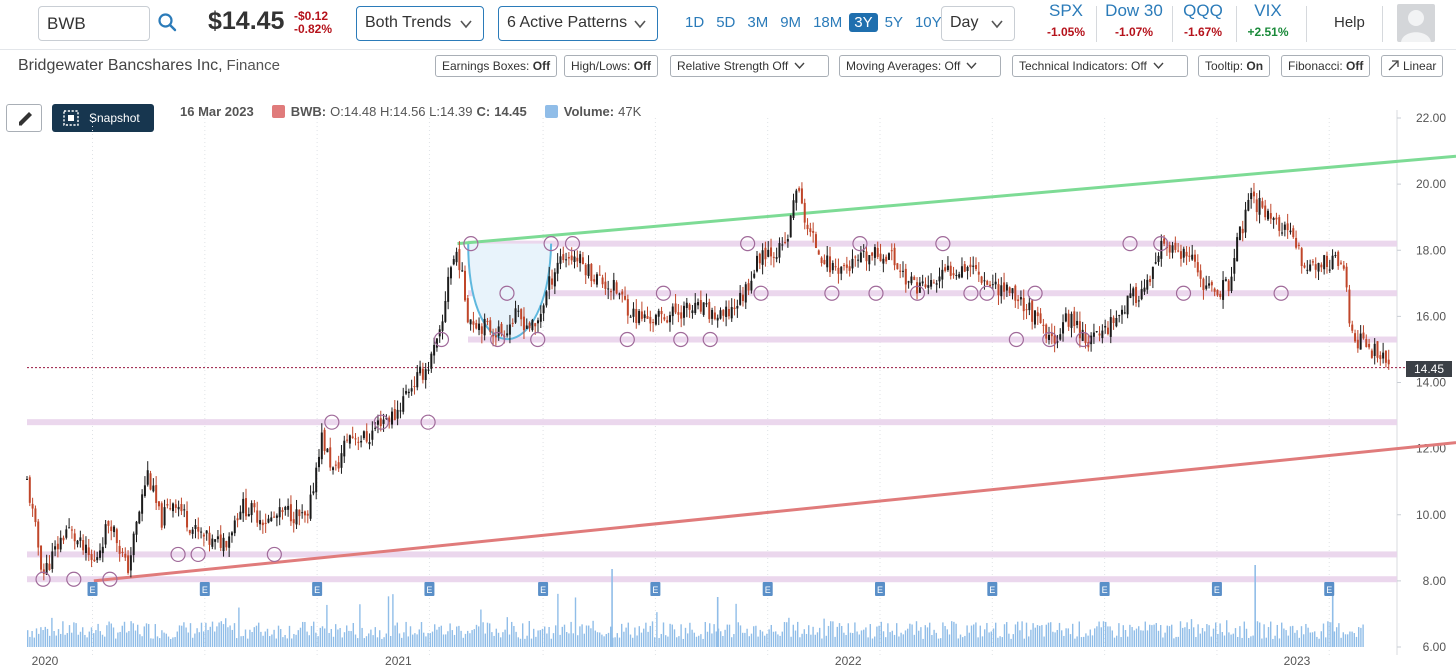 The image size is (1456, 672). Describe the element at coordinates (308, 111) in the screenshot. I see `legend-ticker: BWB:` at that location.